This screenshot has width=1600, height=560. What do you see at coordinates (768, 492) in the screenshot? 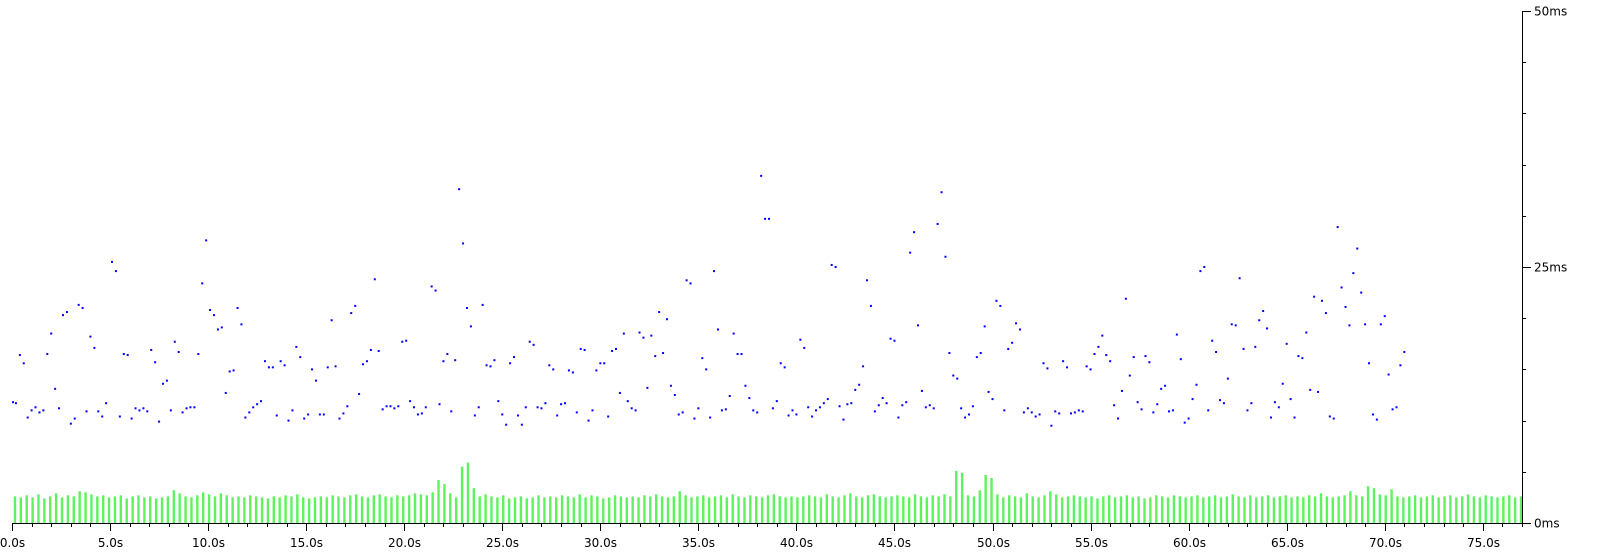
I see `green-bar-series` at bounding box center [768, 492].